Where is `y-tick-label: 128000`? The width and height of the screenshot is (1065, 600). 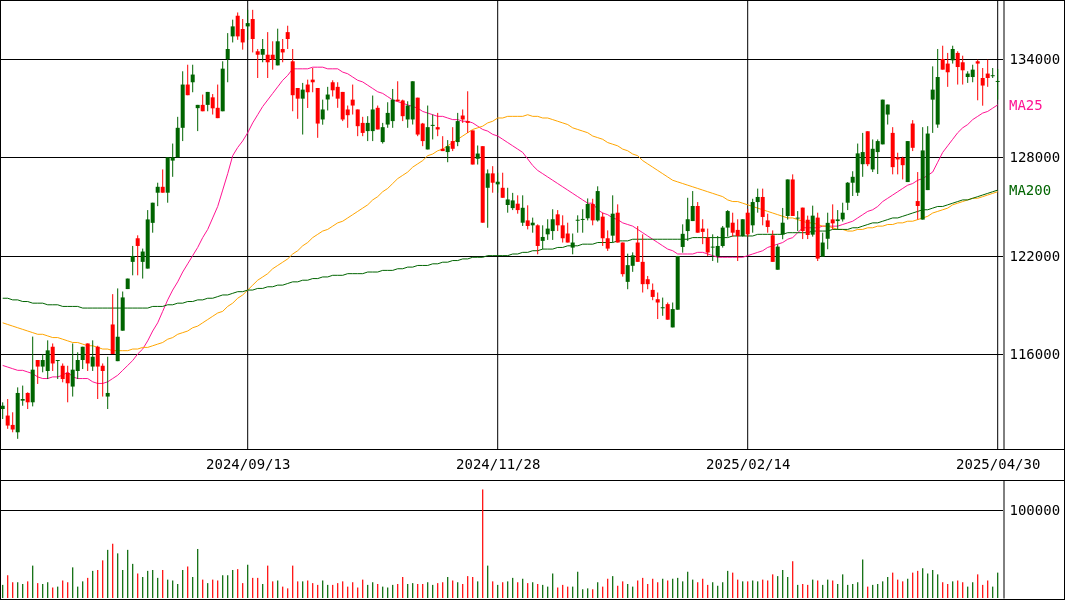 y-tick-label: 128000 is located at coordinates (1035, 157).